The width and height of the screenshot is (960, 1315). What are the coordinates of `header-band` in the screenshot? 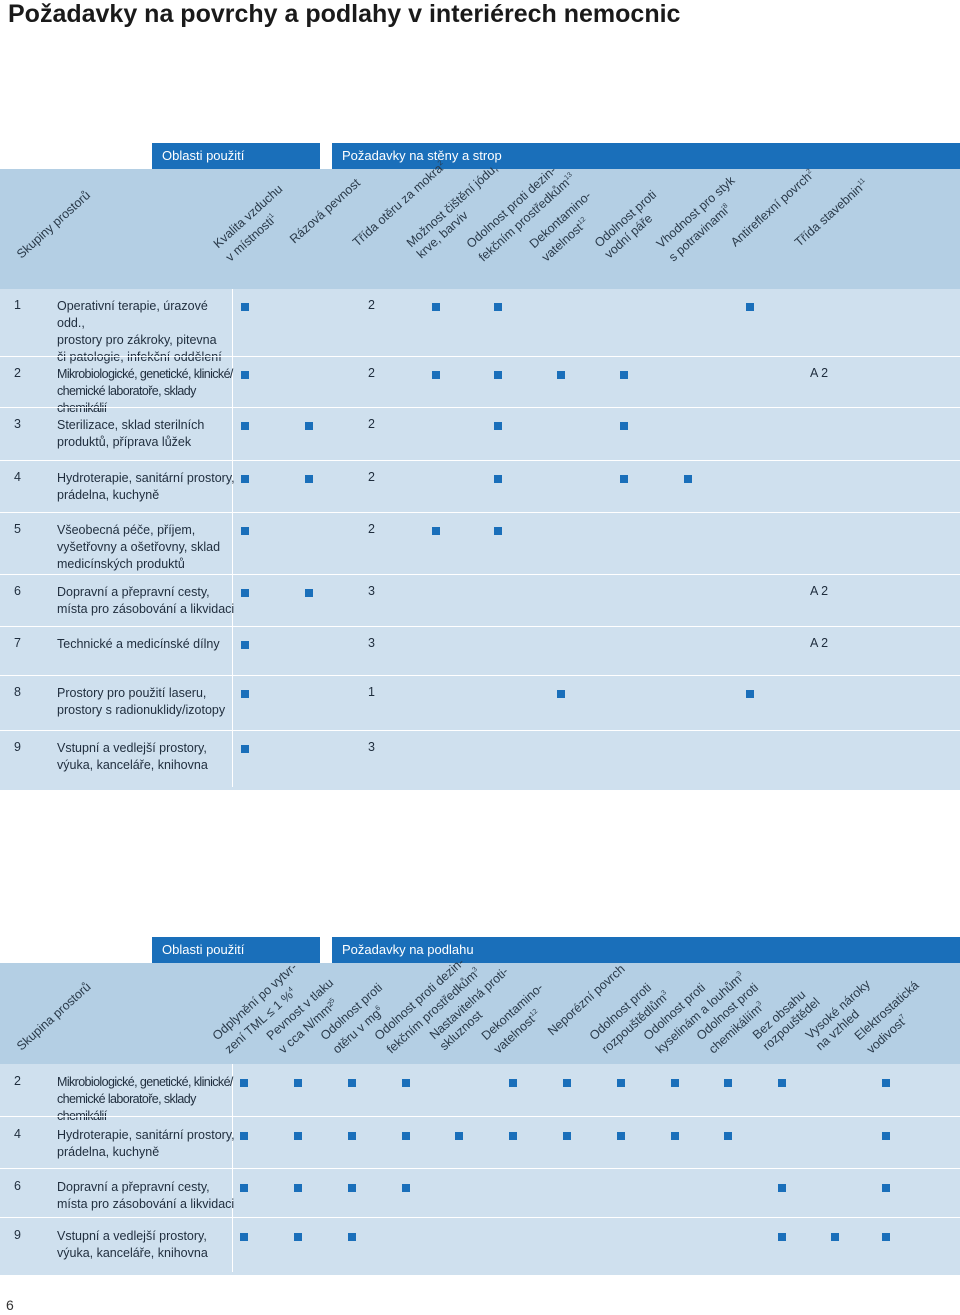 It's located at (480, 1013).